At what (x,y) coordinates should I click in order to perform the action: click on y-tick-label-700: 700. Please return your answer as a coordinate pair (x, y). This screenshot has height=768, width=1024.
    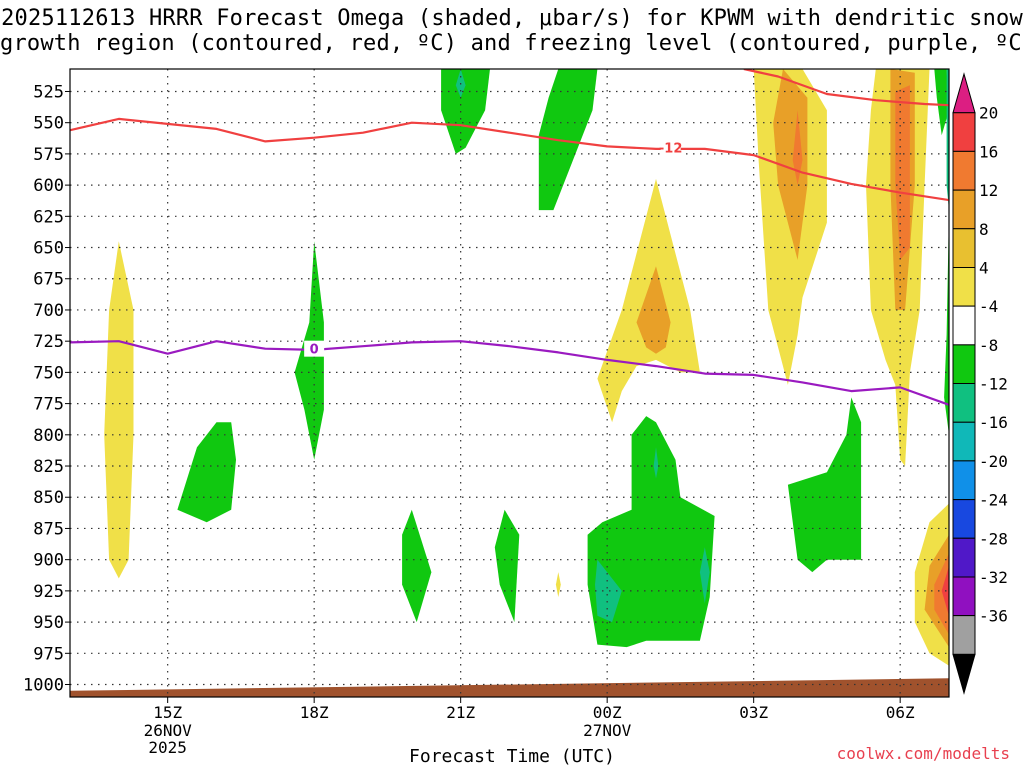
    Looking at the image, I should click on (48, 311).